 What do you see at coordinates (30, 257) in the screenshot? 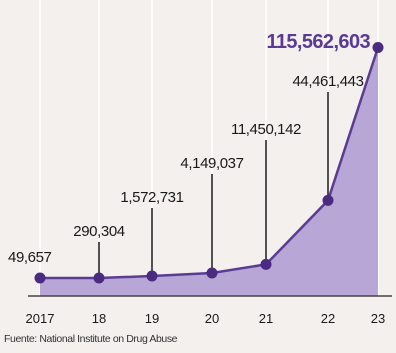
I see `data-label-0: 49,657` at bounding box center [30, 257].